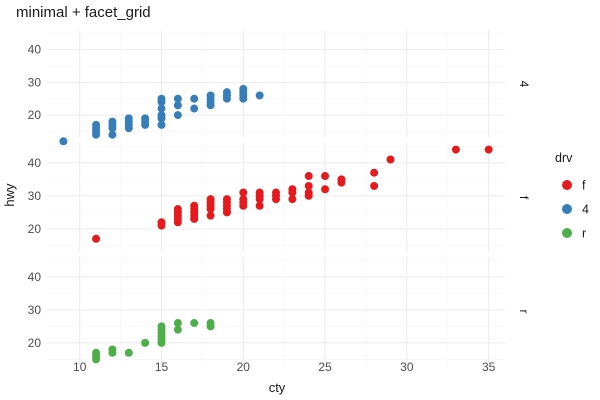 The width and height of the screenshot is (600, 400). Describe the element at coordinates (9, 195) in the screenshot. I see `y-axis-title: hwy` at that location.